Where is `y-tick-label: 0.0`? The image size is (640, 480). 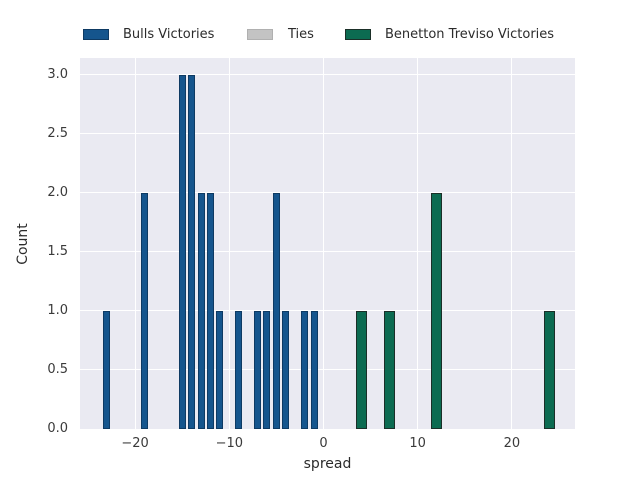 y-tick-label: 0.0 is located at coordinates (57, 428).